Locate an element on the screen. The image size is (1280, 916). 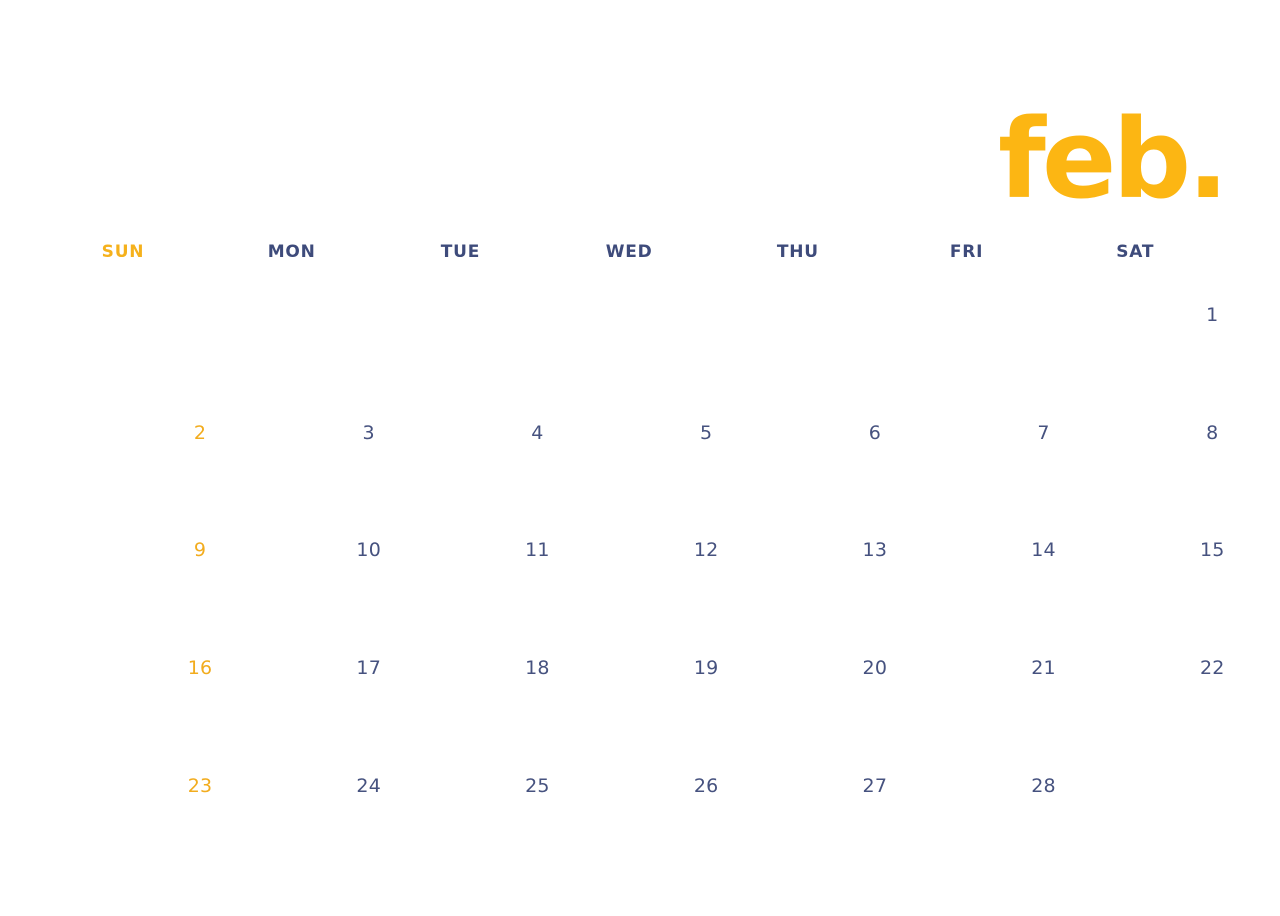
date-number: 9 is located at coordinates (200, 550).